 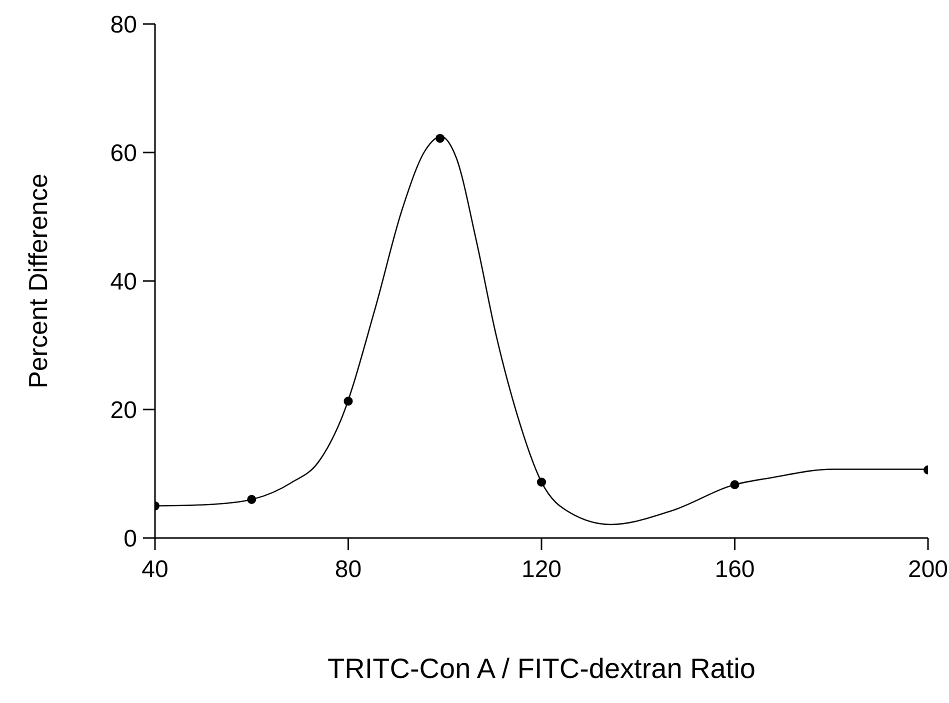 I want to click on y-tick-label: 20, so click(x=123, y=410).